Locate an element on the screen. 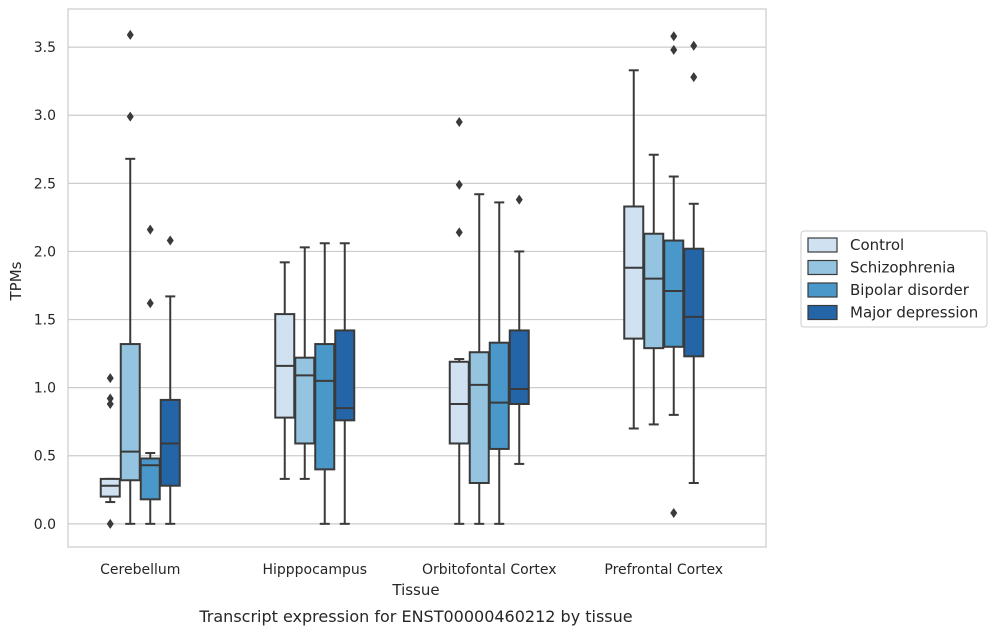 This screenshot has height=634, width=997. legend-label: Schizophrenia is located at coordinates (902, 268).